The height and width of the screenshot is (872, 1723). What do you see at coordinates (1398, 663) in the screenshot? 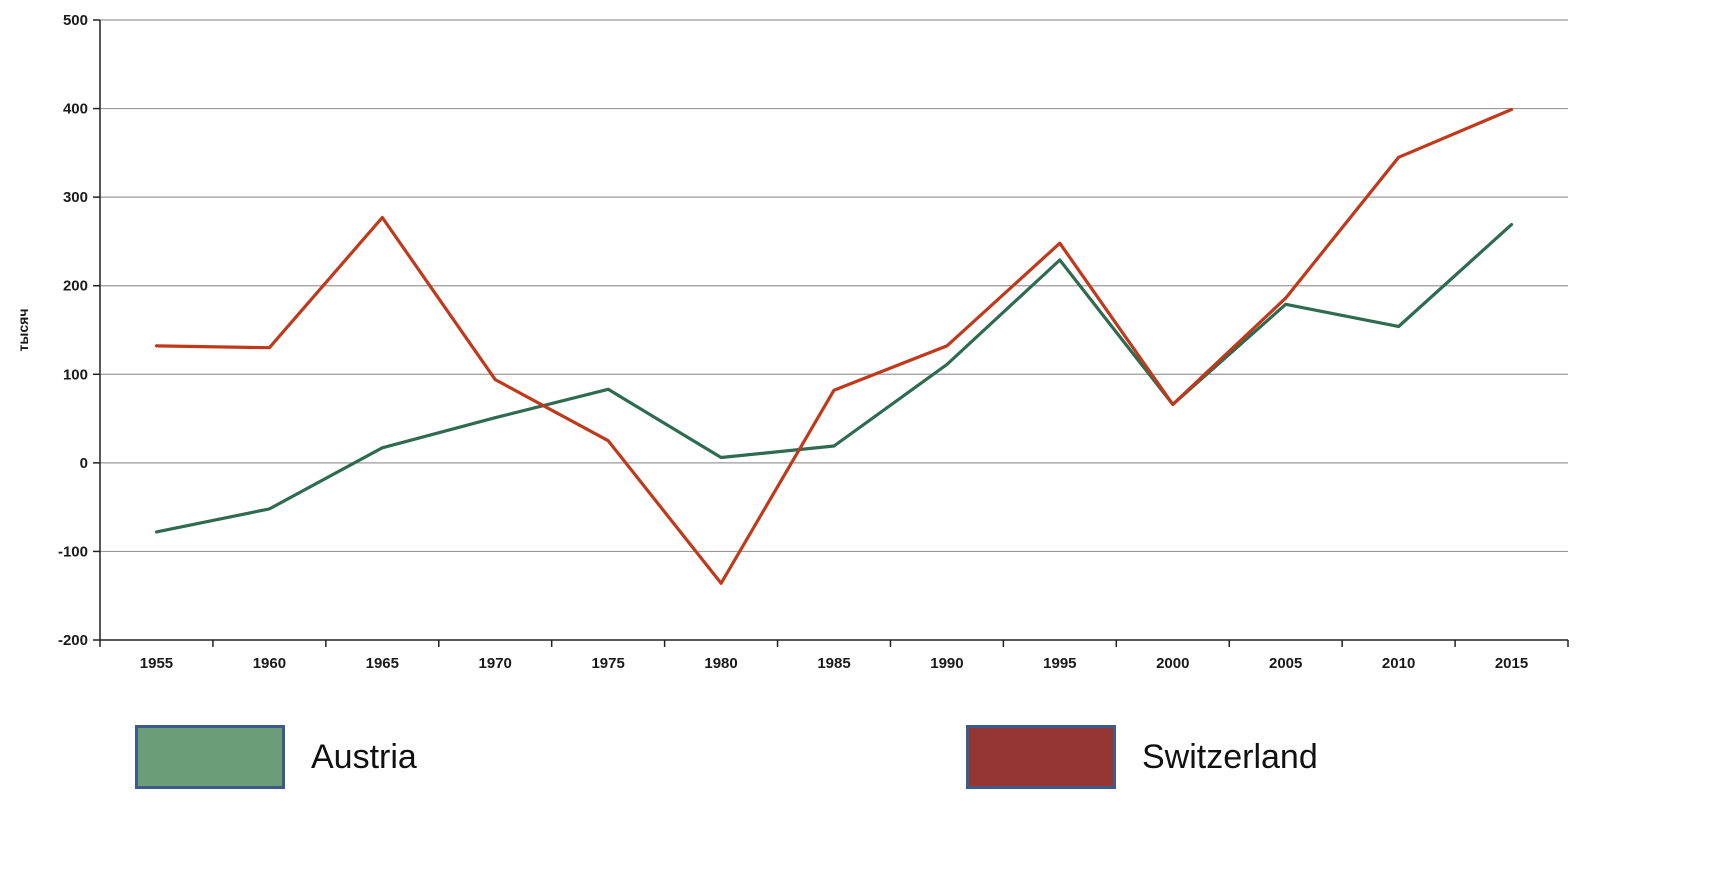
I see `x-tick-label-11: 2010` at bounding box center [1398, 663].